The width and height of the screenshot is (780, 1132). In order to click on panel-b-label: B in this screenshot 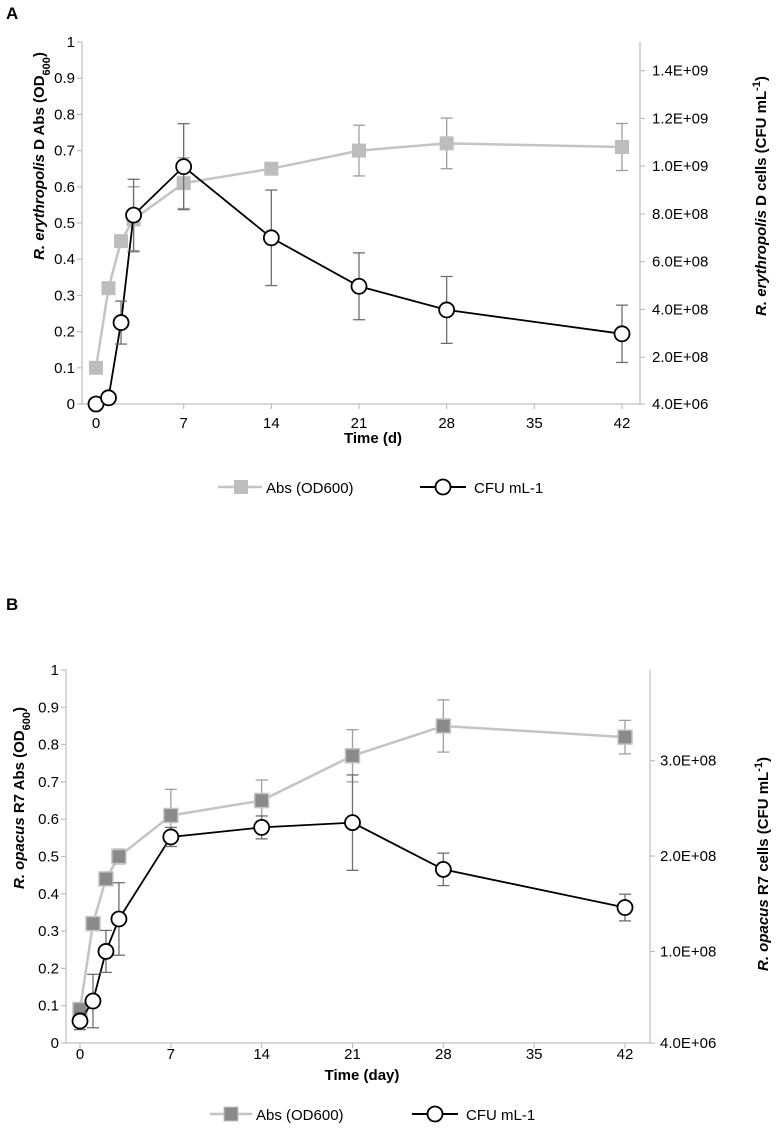, I will do `click(12, 604)`.